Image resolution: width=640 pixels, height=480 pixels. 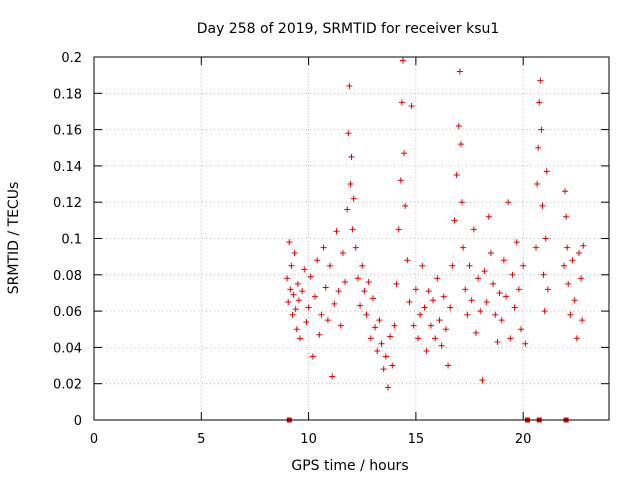 What do you see at coordinates (523, 439) in the screenshot?
I see `x-tick-label: 20` at bounding box center [523, 439].